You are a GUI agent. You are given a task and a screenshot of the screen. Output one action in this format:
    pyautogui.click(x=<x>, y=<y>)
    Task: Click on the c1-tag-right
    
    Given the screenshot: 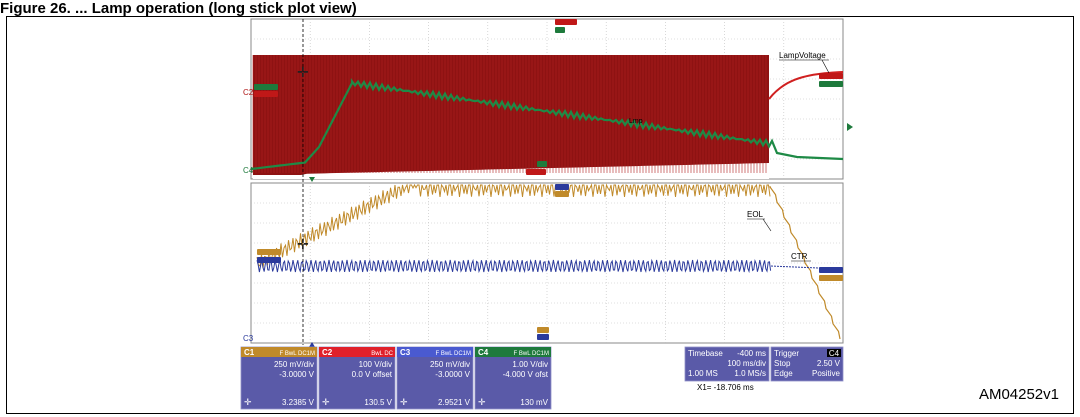 What is the action you would take?
    pyautogui.click(x=831, y=278)
    